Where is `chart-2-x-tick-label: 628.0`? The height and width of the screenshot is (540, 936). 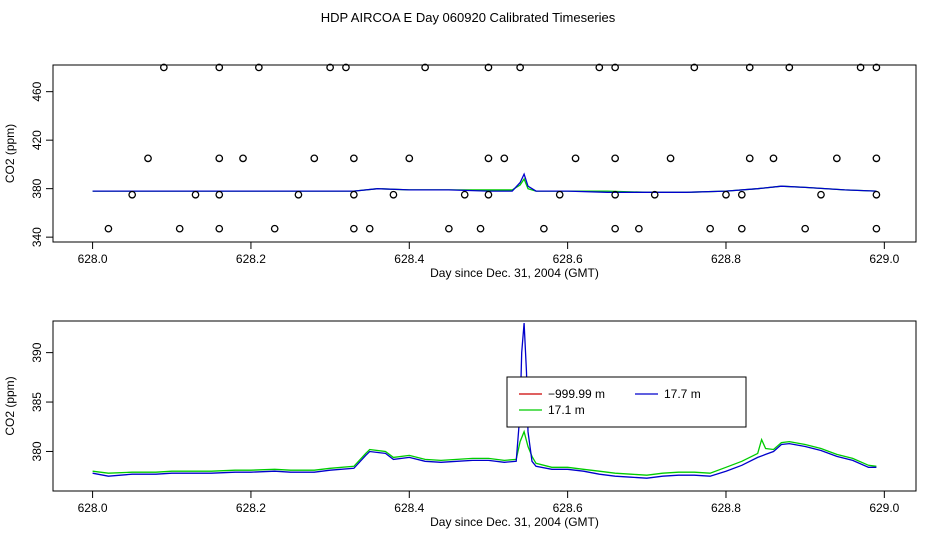
chart-2-x-tick-label: 628.0 is located at coordinates (93, 508).